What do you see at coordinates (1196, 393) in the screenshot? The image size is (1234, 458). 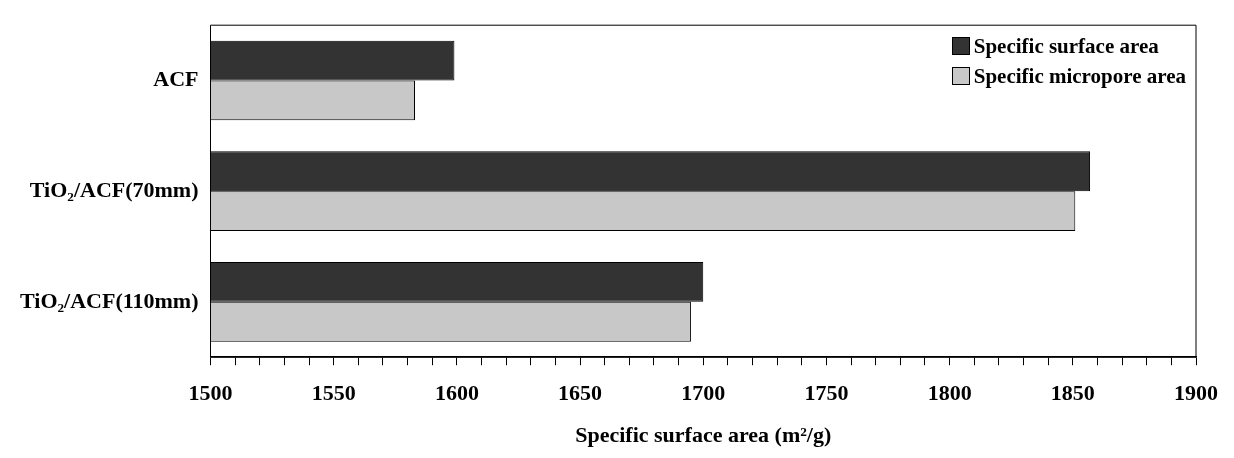 I see `x-tick-label: 1900` at bounding box center [1196, 393].